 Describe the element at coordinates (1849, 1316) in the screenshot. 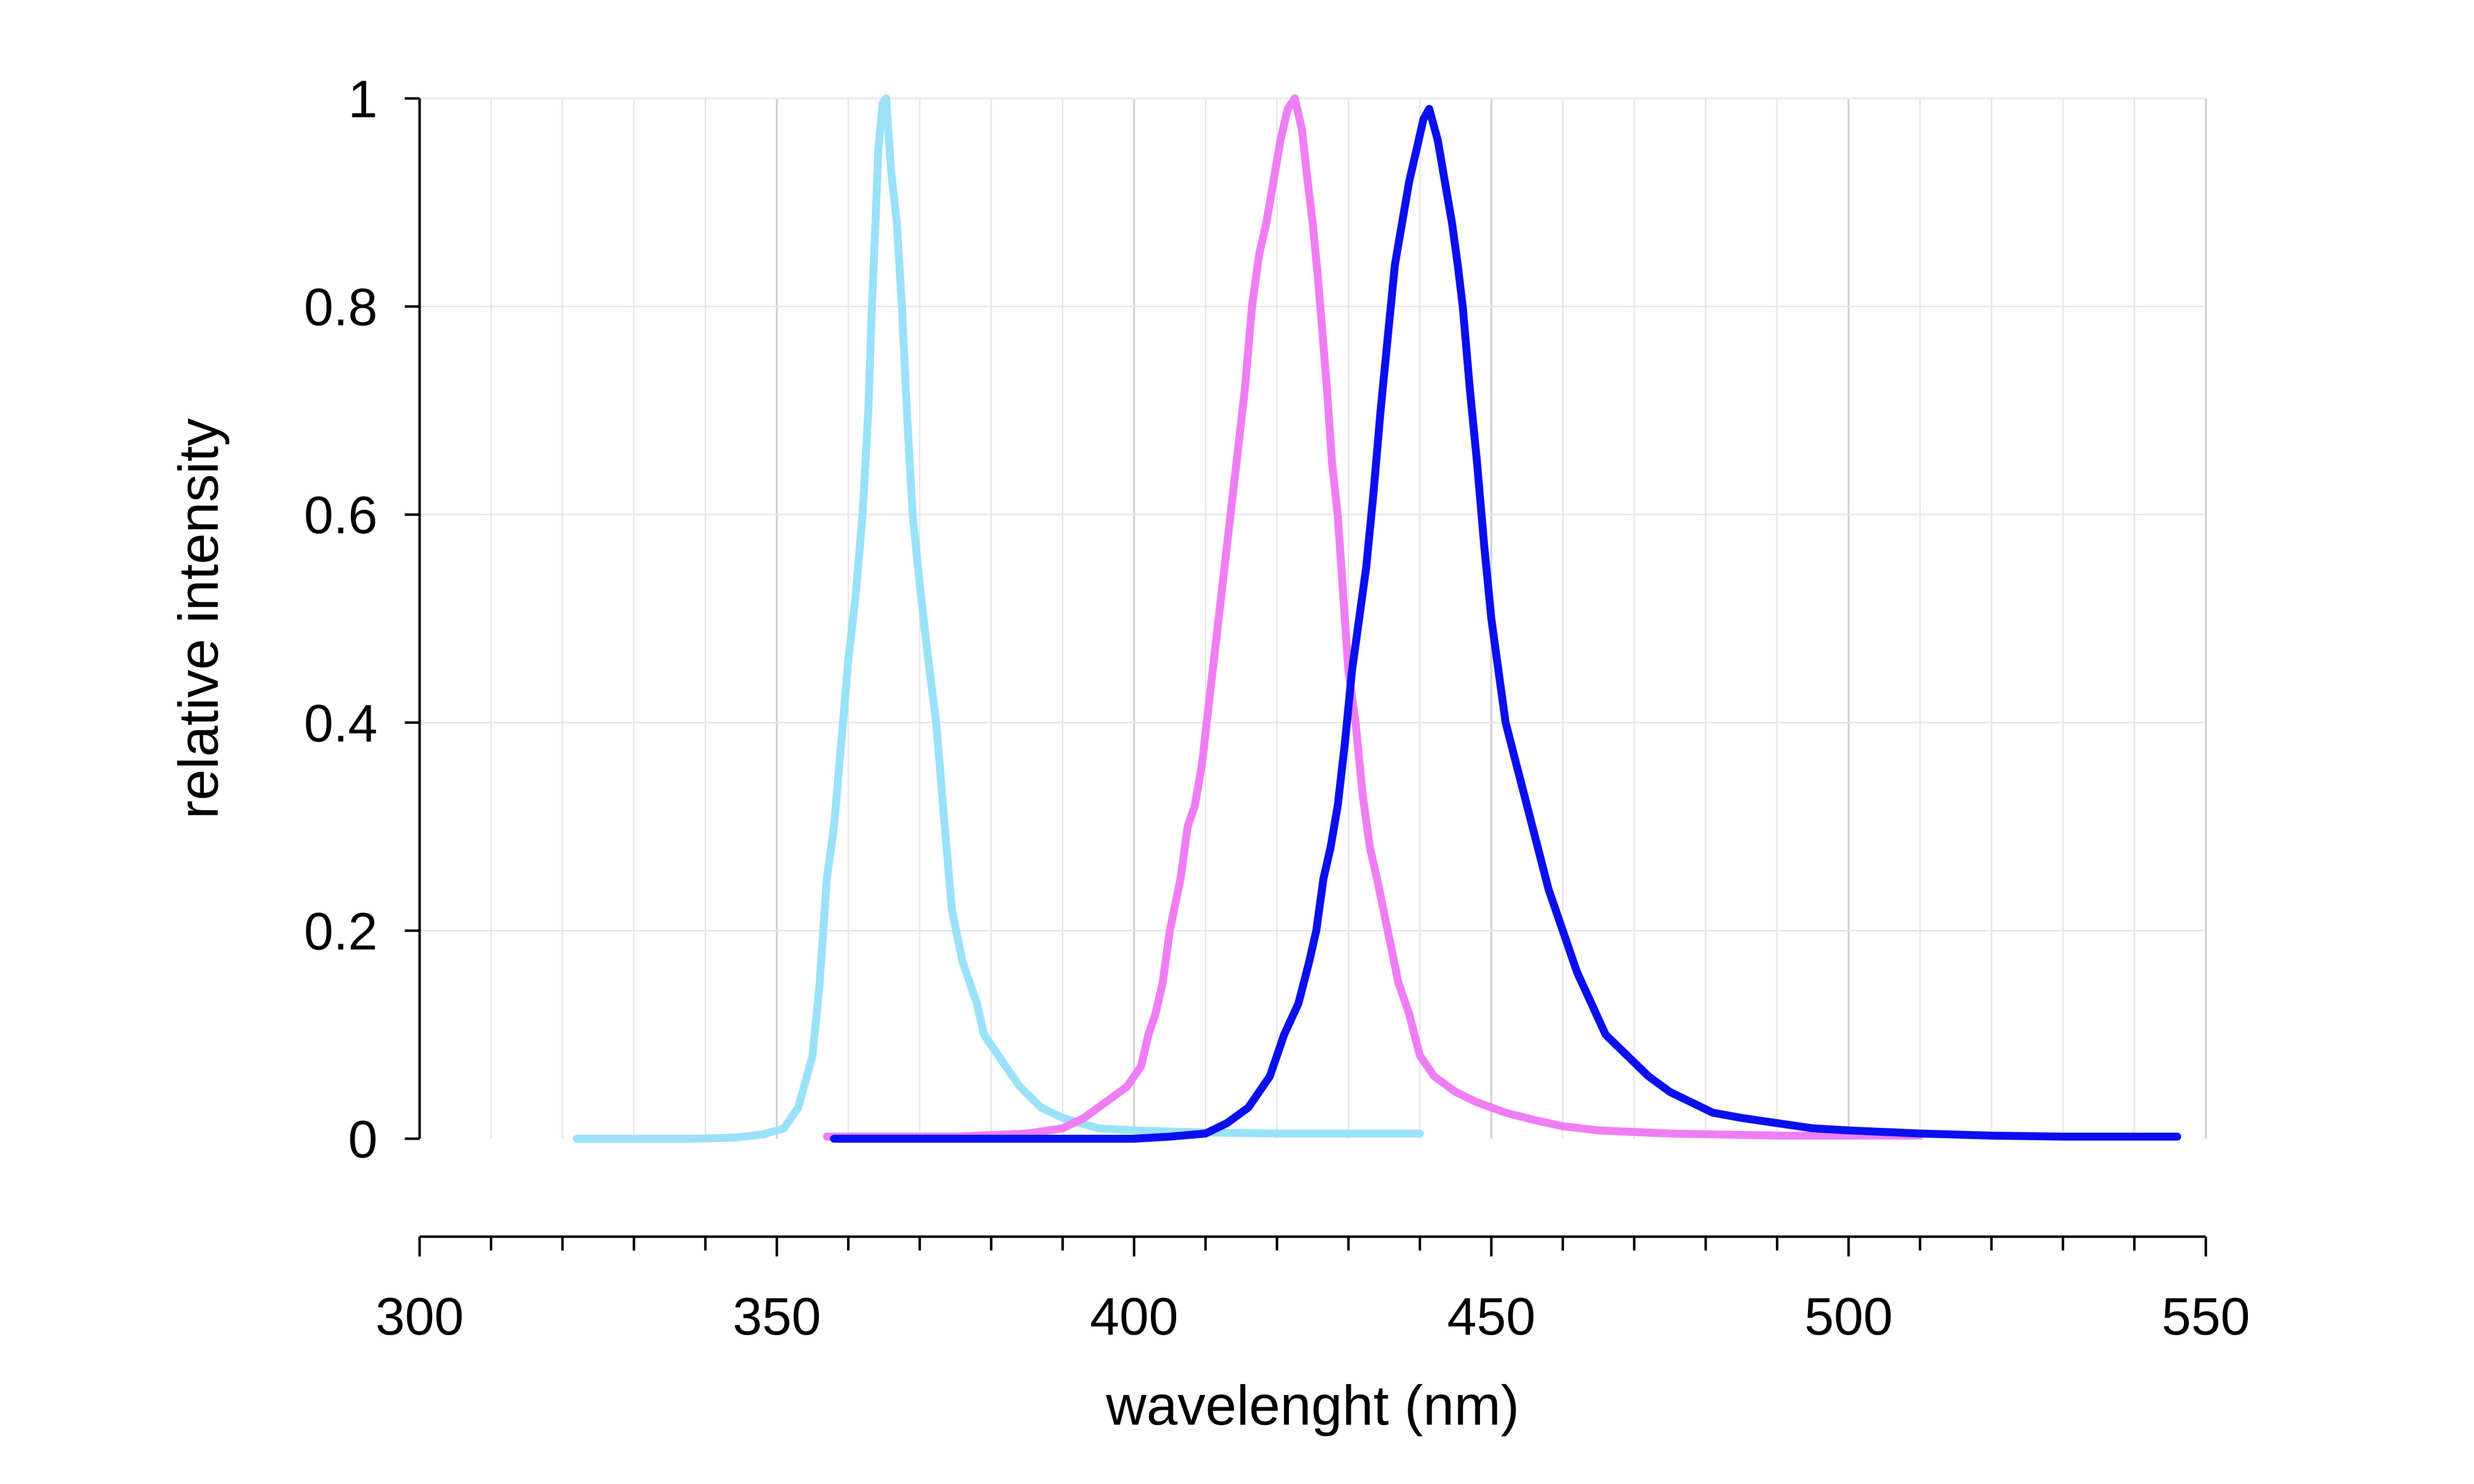

I see `x-tick-label: 500` at that location.